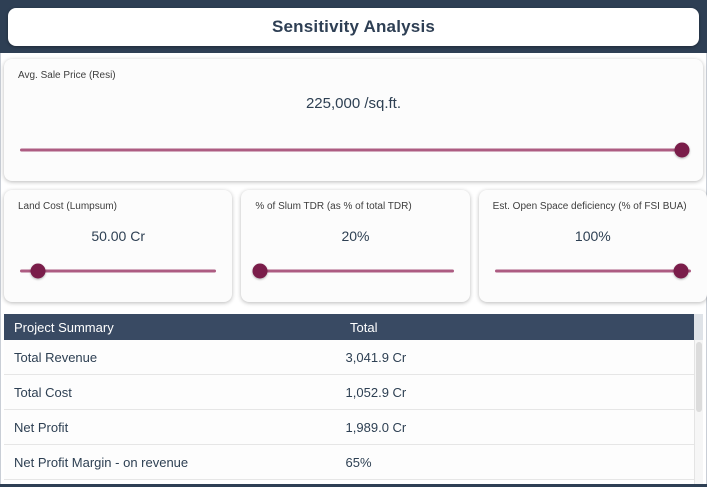 This screenshot has height=487, width=707. I want to click on table-row: Total Cost 1,052.9 Cr, so click(349, 392).